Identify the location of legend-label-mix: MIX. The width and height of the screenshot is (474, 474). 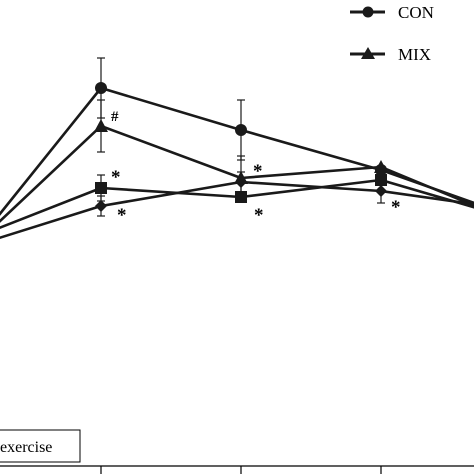
(414, 54).